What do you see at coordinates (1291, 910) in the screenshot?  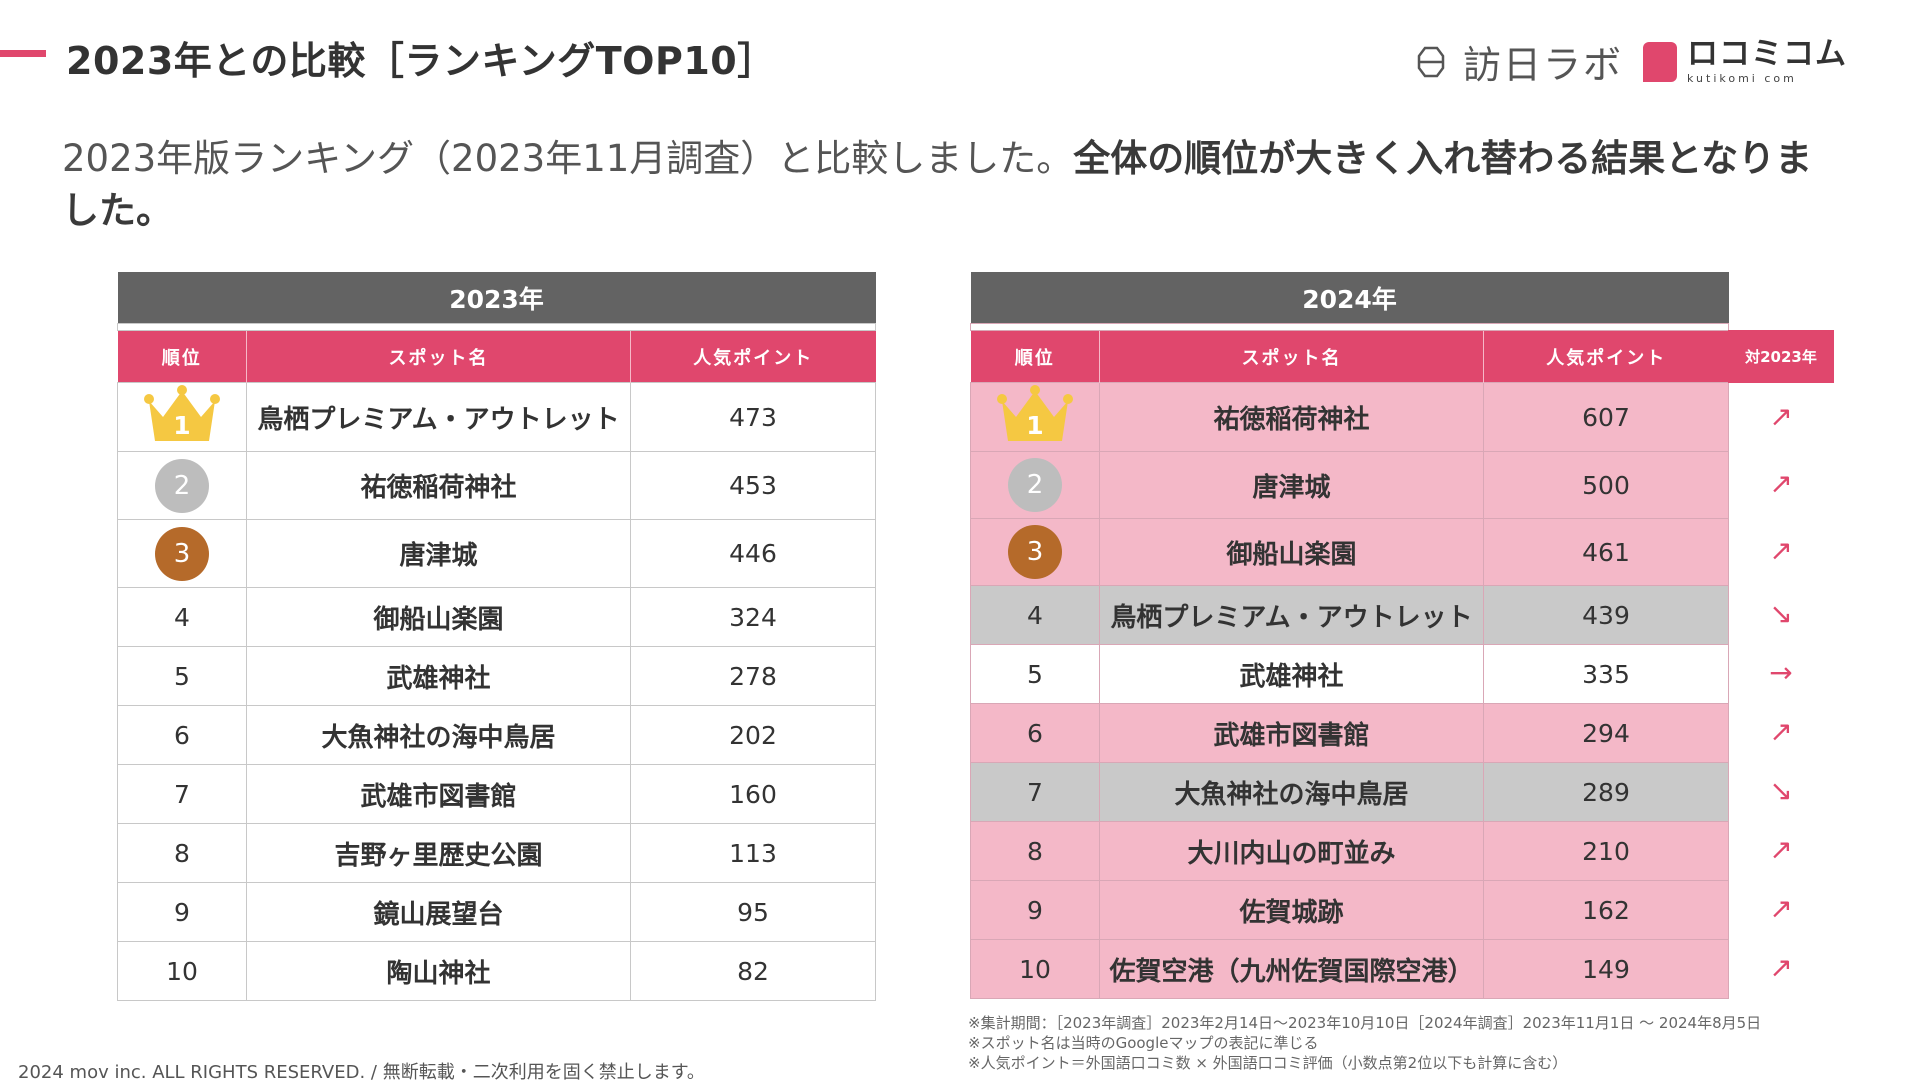 I see `spot-name-cell: 佐賀城跡` at bounding box center [1291, 910].